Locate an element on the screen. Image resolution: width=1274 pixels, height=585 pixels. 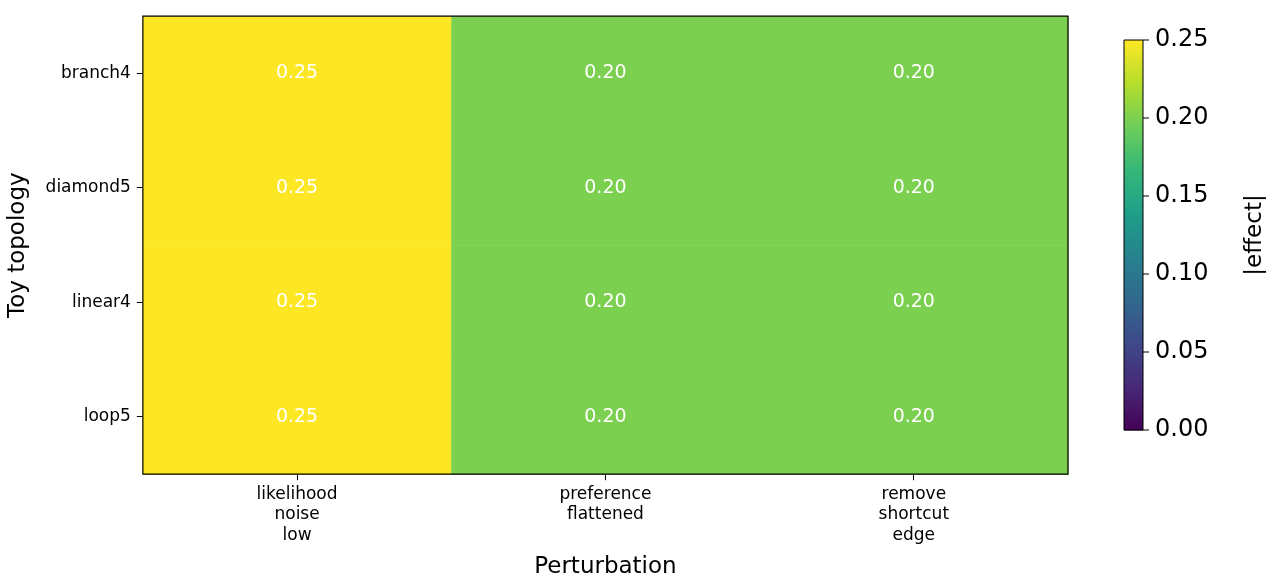
color-bar-label: 0.15 is located at coordinates (1182, 194).